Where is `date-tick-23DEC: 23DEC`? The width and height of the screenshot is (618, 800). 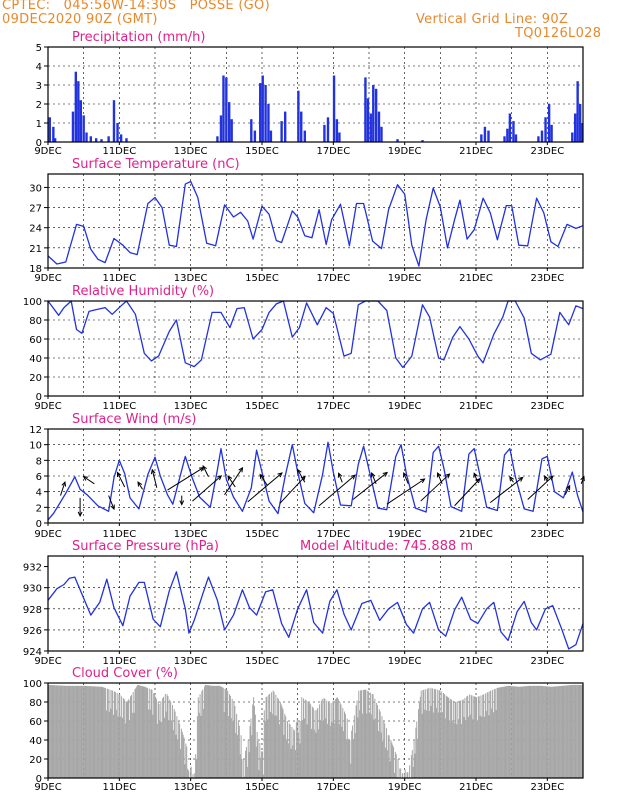
date-tick-23DEC: 23DEC is located at coordinates (547, 406).